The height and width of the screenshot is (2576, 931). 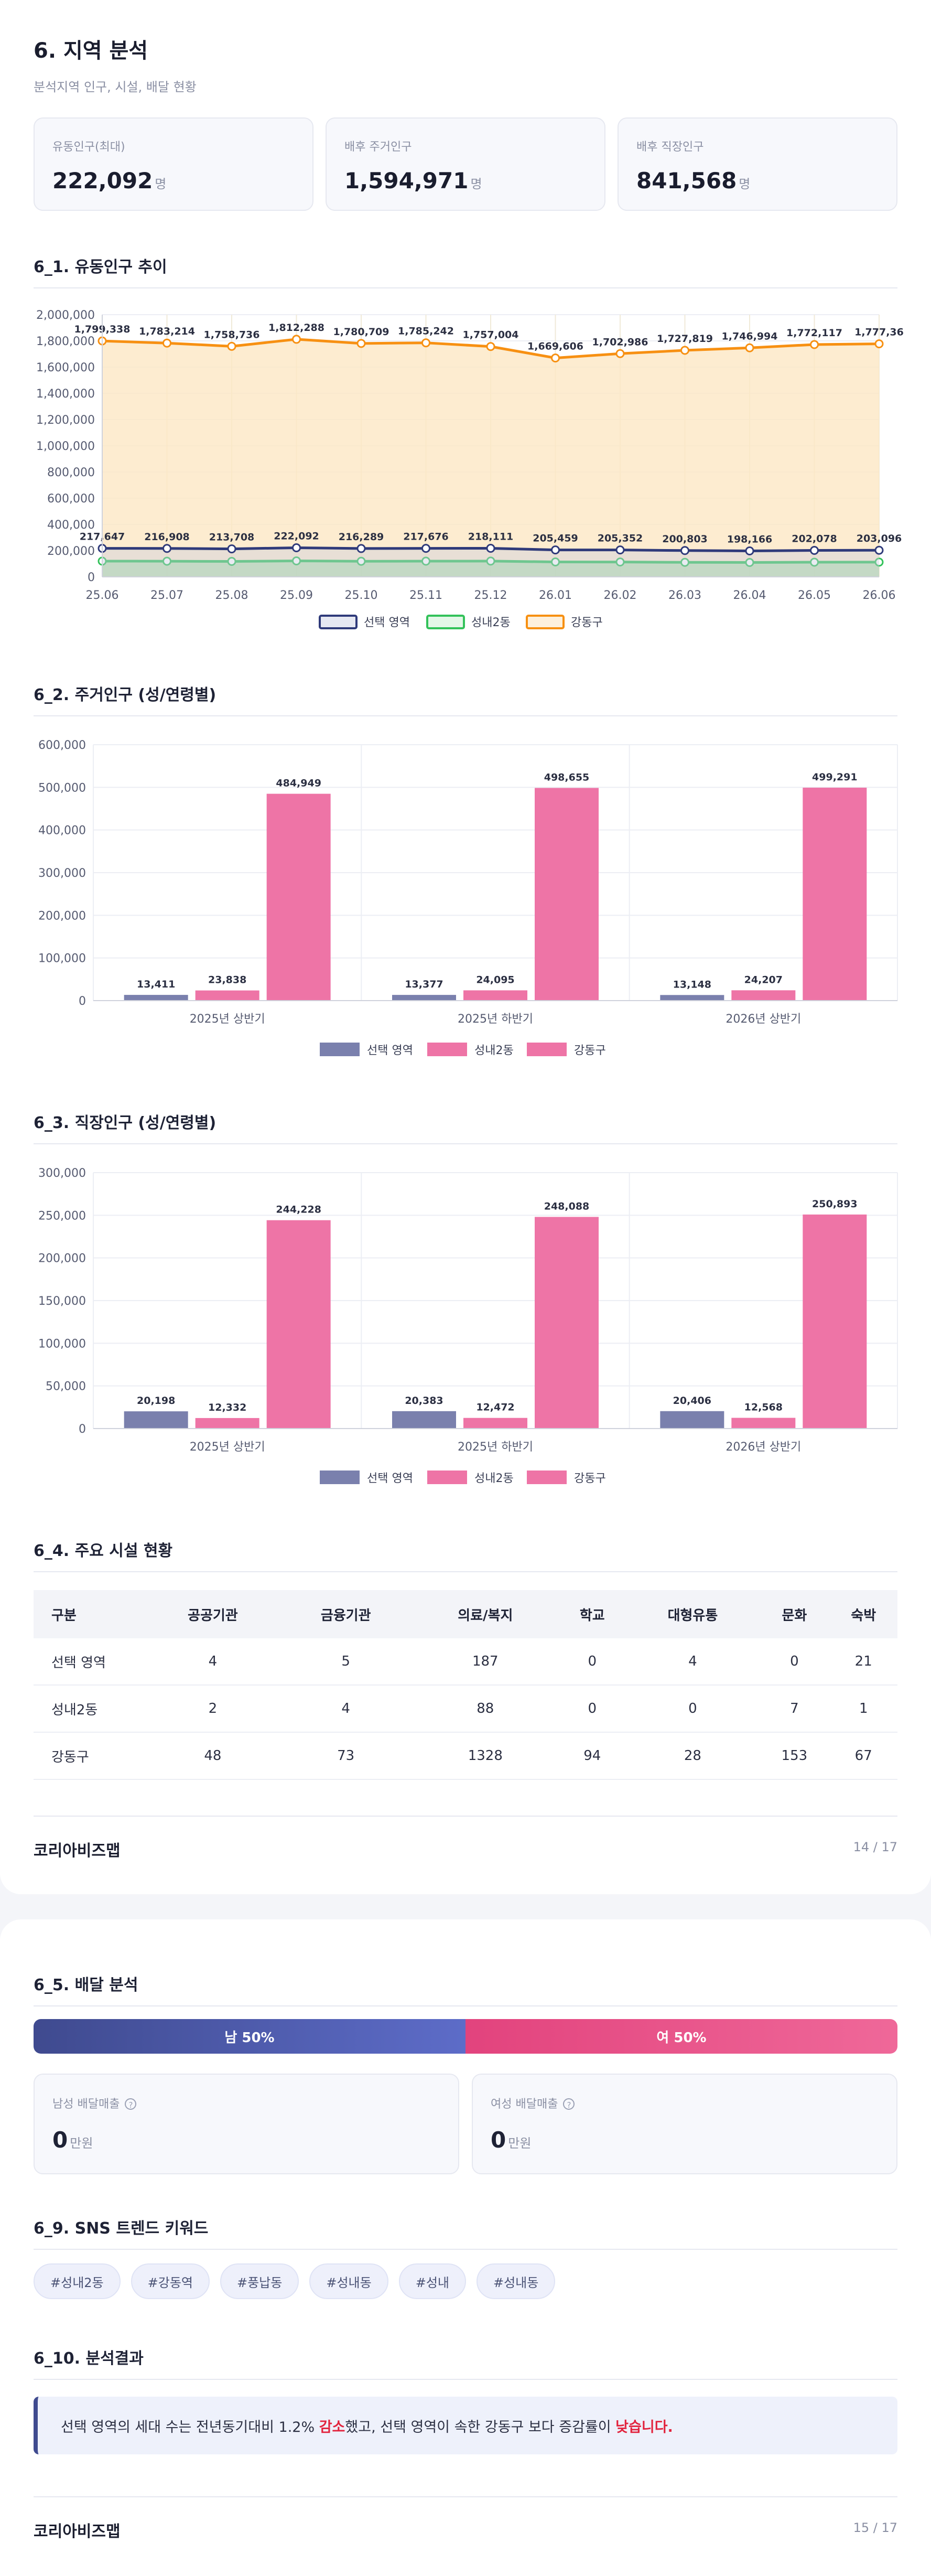 What do you see at coordinates (794, 1756) in the screenshot?
I see `table-cell: 153` at bounding box center [794, 1756].